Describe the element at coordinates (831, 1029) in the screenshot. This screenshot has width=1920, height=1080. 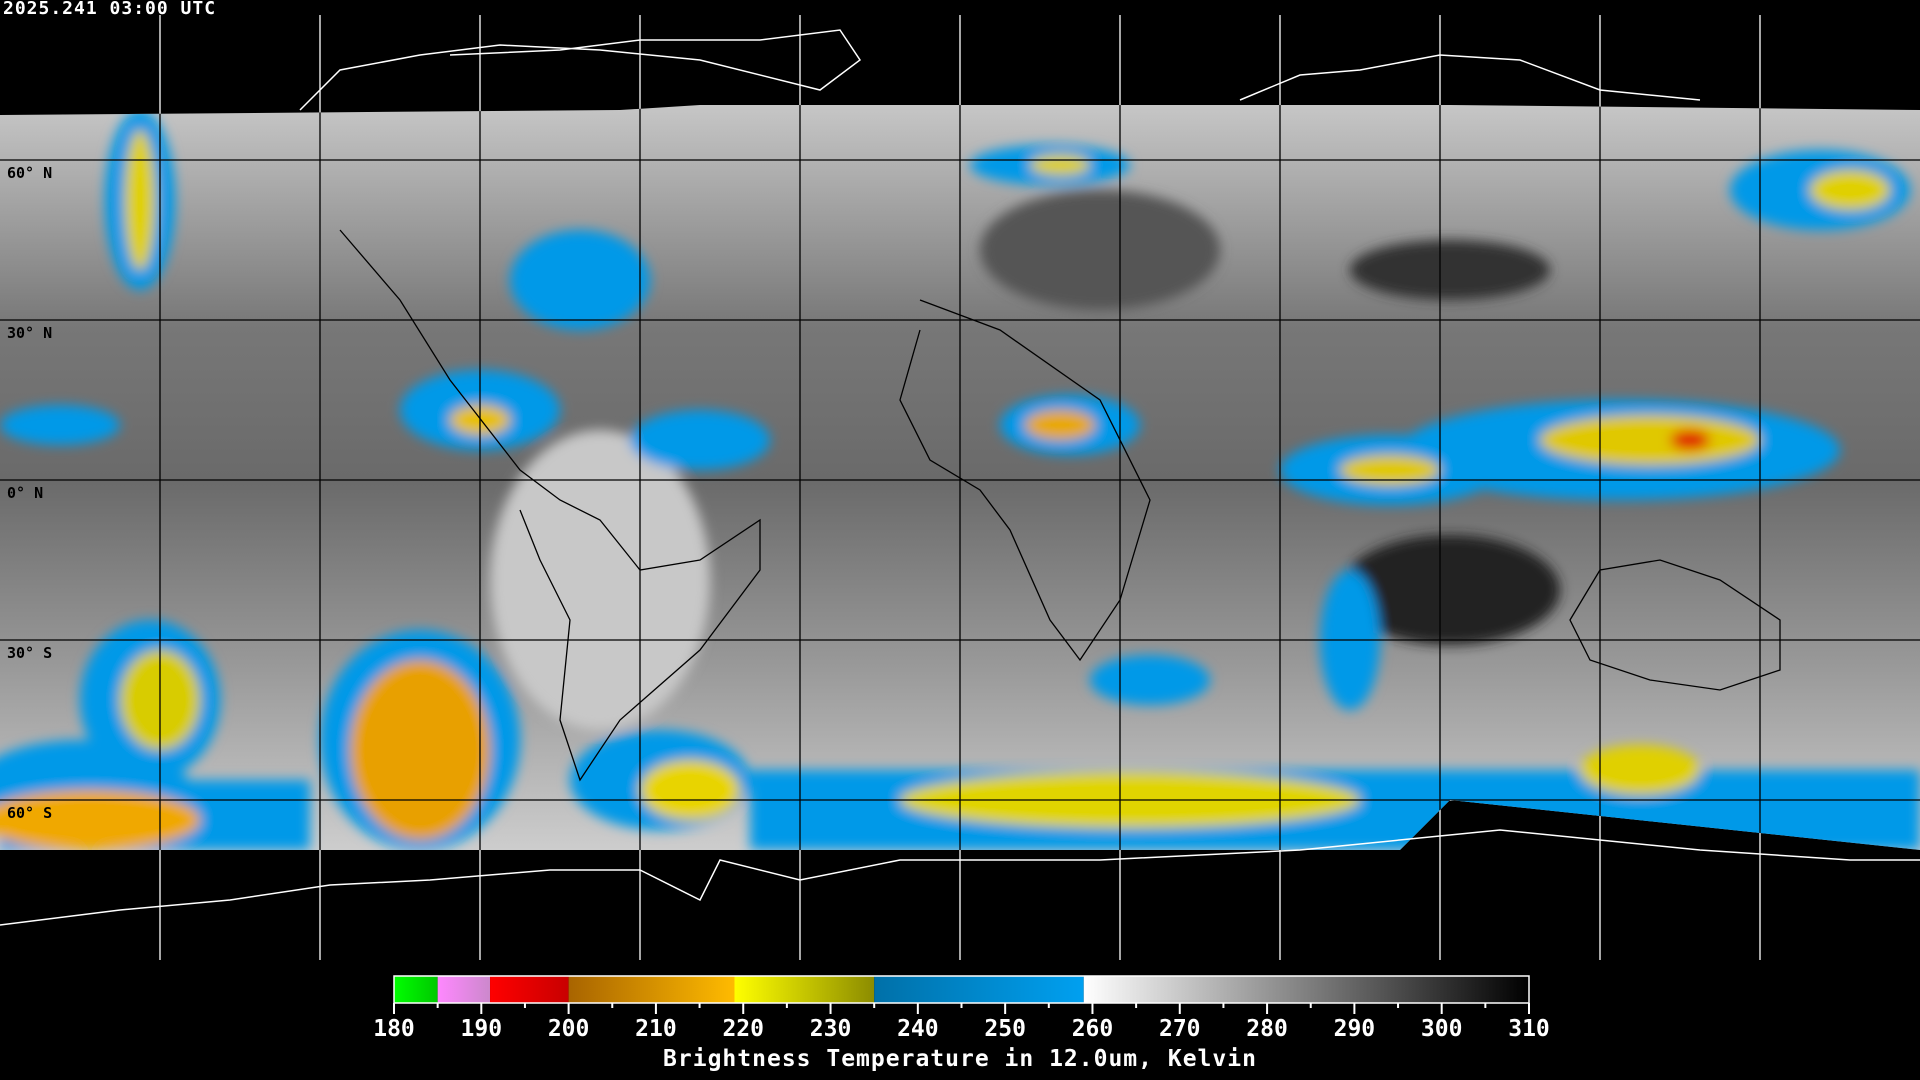
I see `colorbar-tick-label: 230` at that location.